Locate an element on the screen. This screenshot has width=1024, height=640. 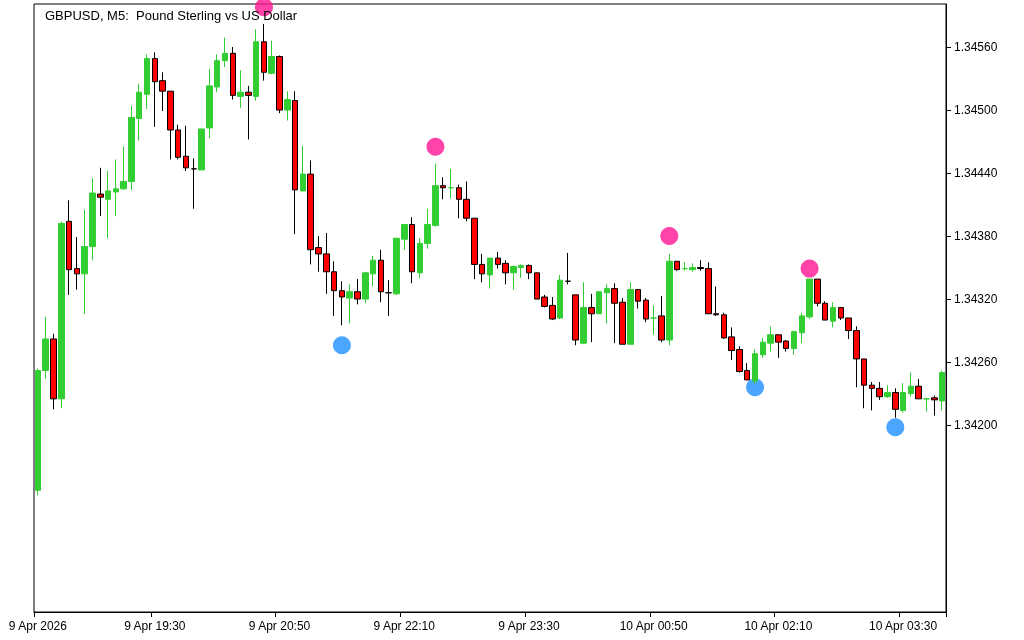
x-tick-label: 9 Apr 23:30 is located at coordinates (529, 626).